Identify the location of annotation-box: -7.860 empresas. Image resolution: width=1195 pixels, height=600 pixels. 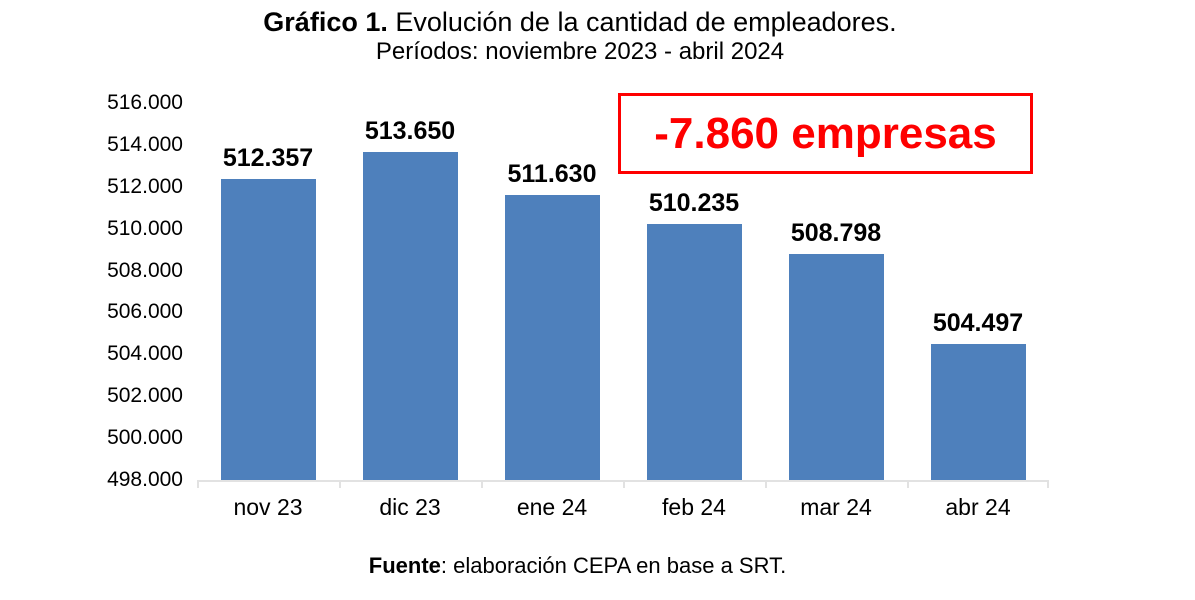
(825, 133).